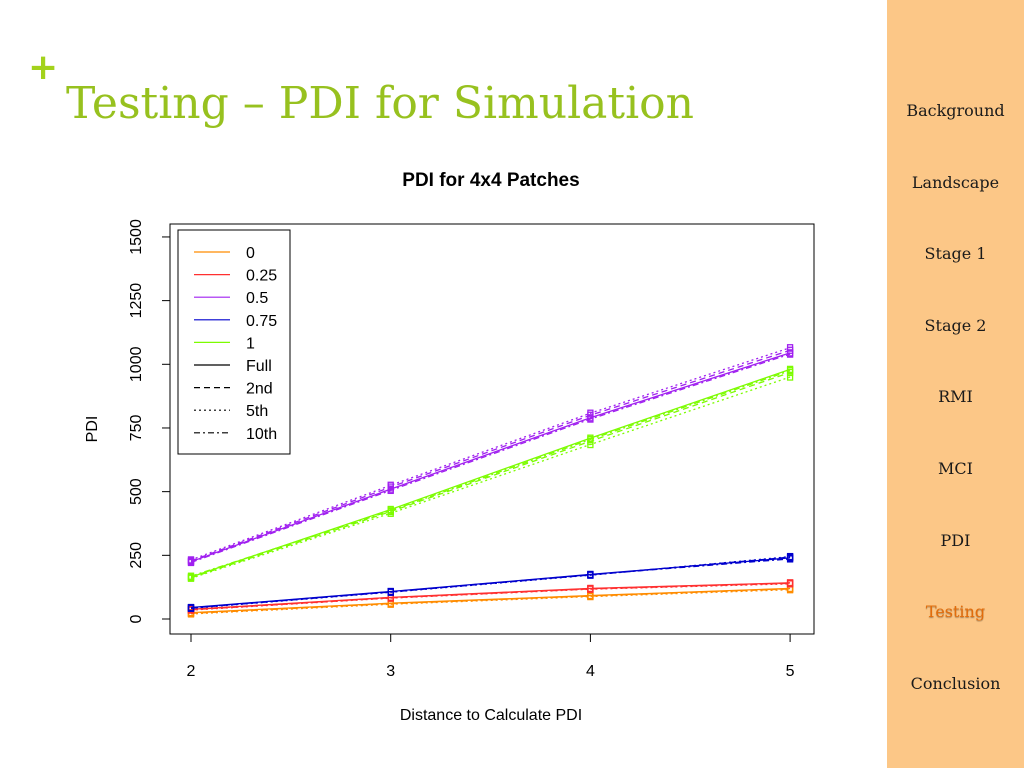 The image size is (1024, 768). Describe the element at coordinates (261, 434) in the screenshot. I see `legend-label: 10th` at that location.